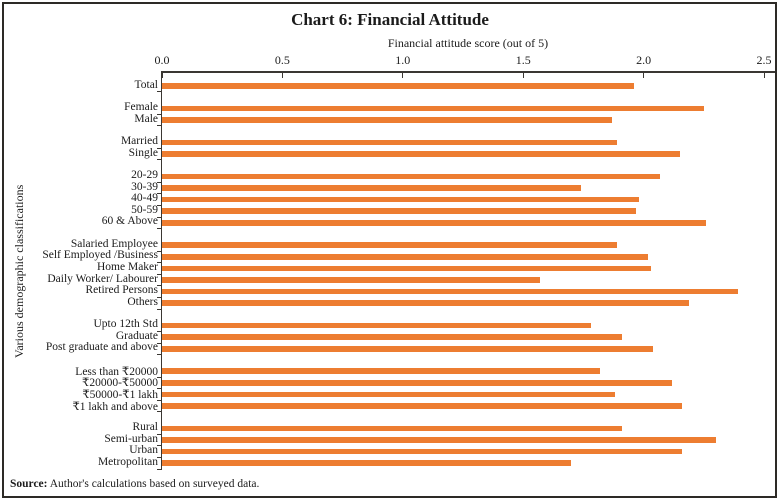 This screenshot has width=780, height=500. Describe the element at coordinates (145, 426) in the screenshot. I see `category-label: Rural` at that location.